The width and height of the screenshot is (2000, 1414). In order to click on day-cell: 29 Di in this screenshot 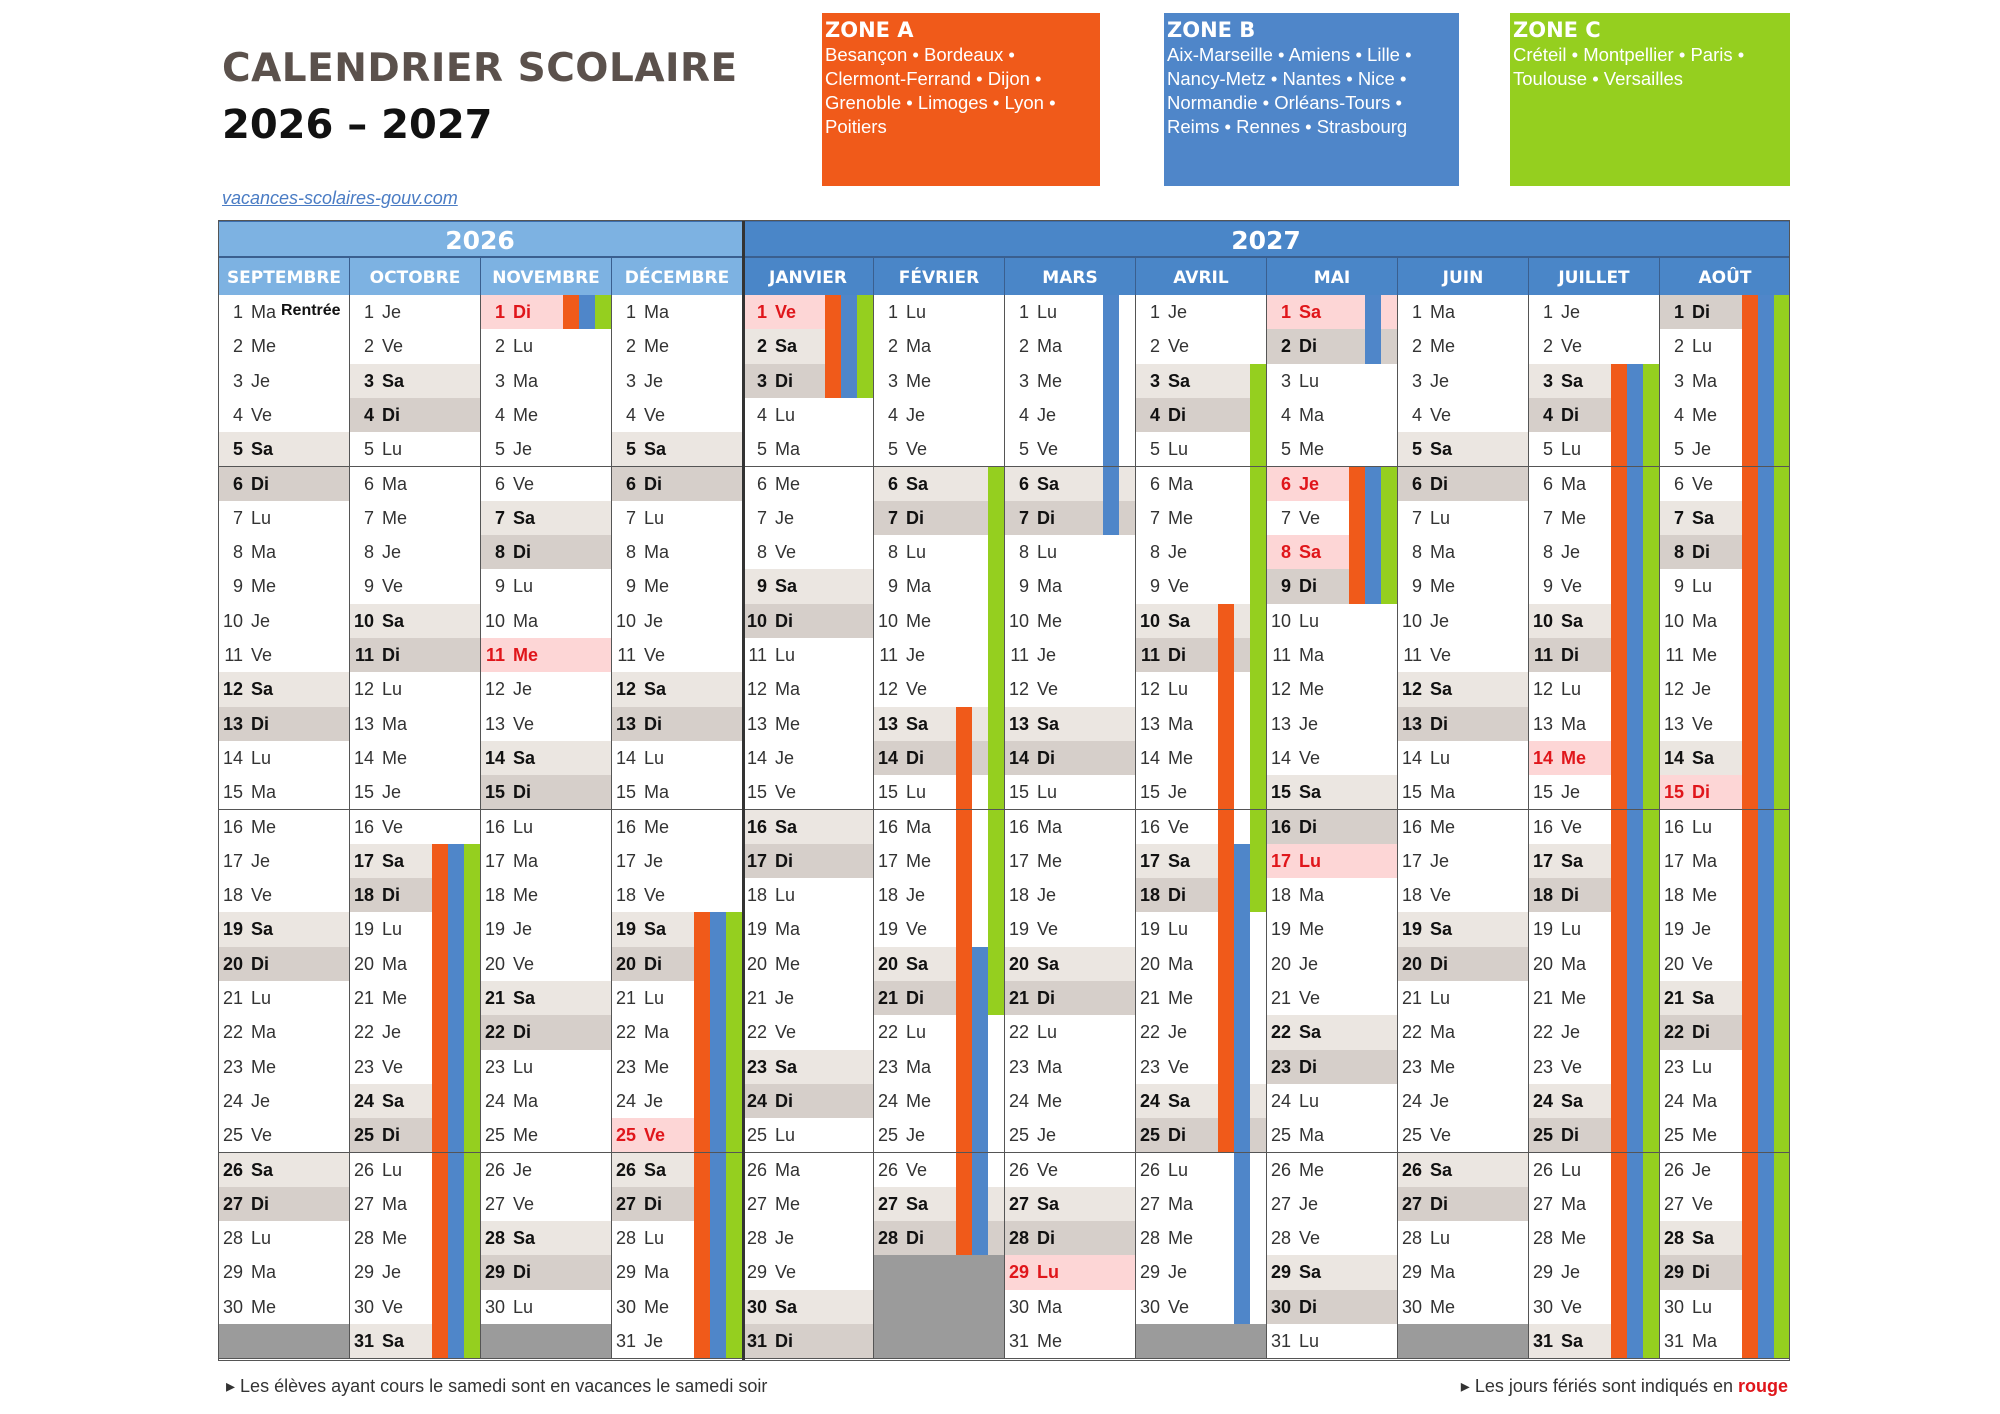, I will do `click(1724, 1273)`.